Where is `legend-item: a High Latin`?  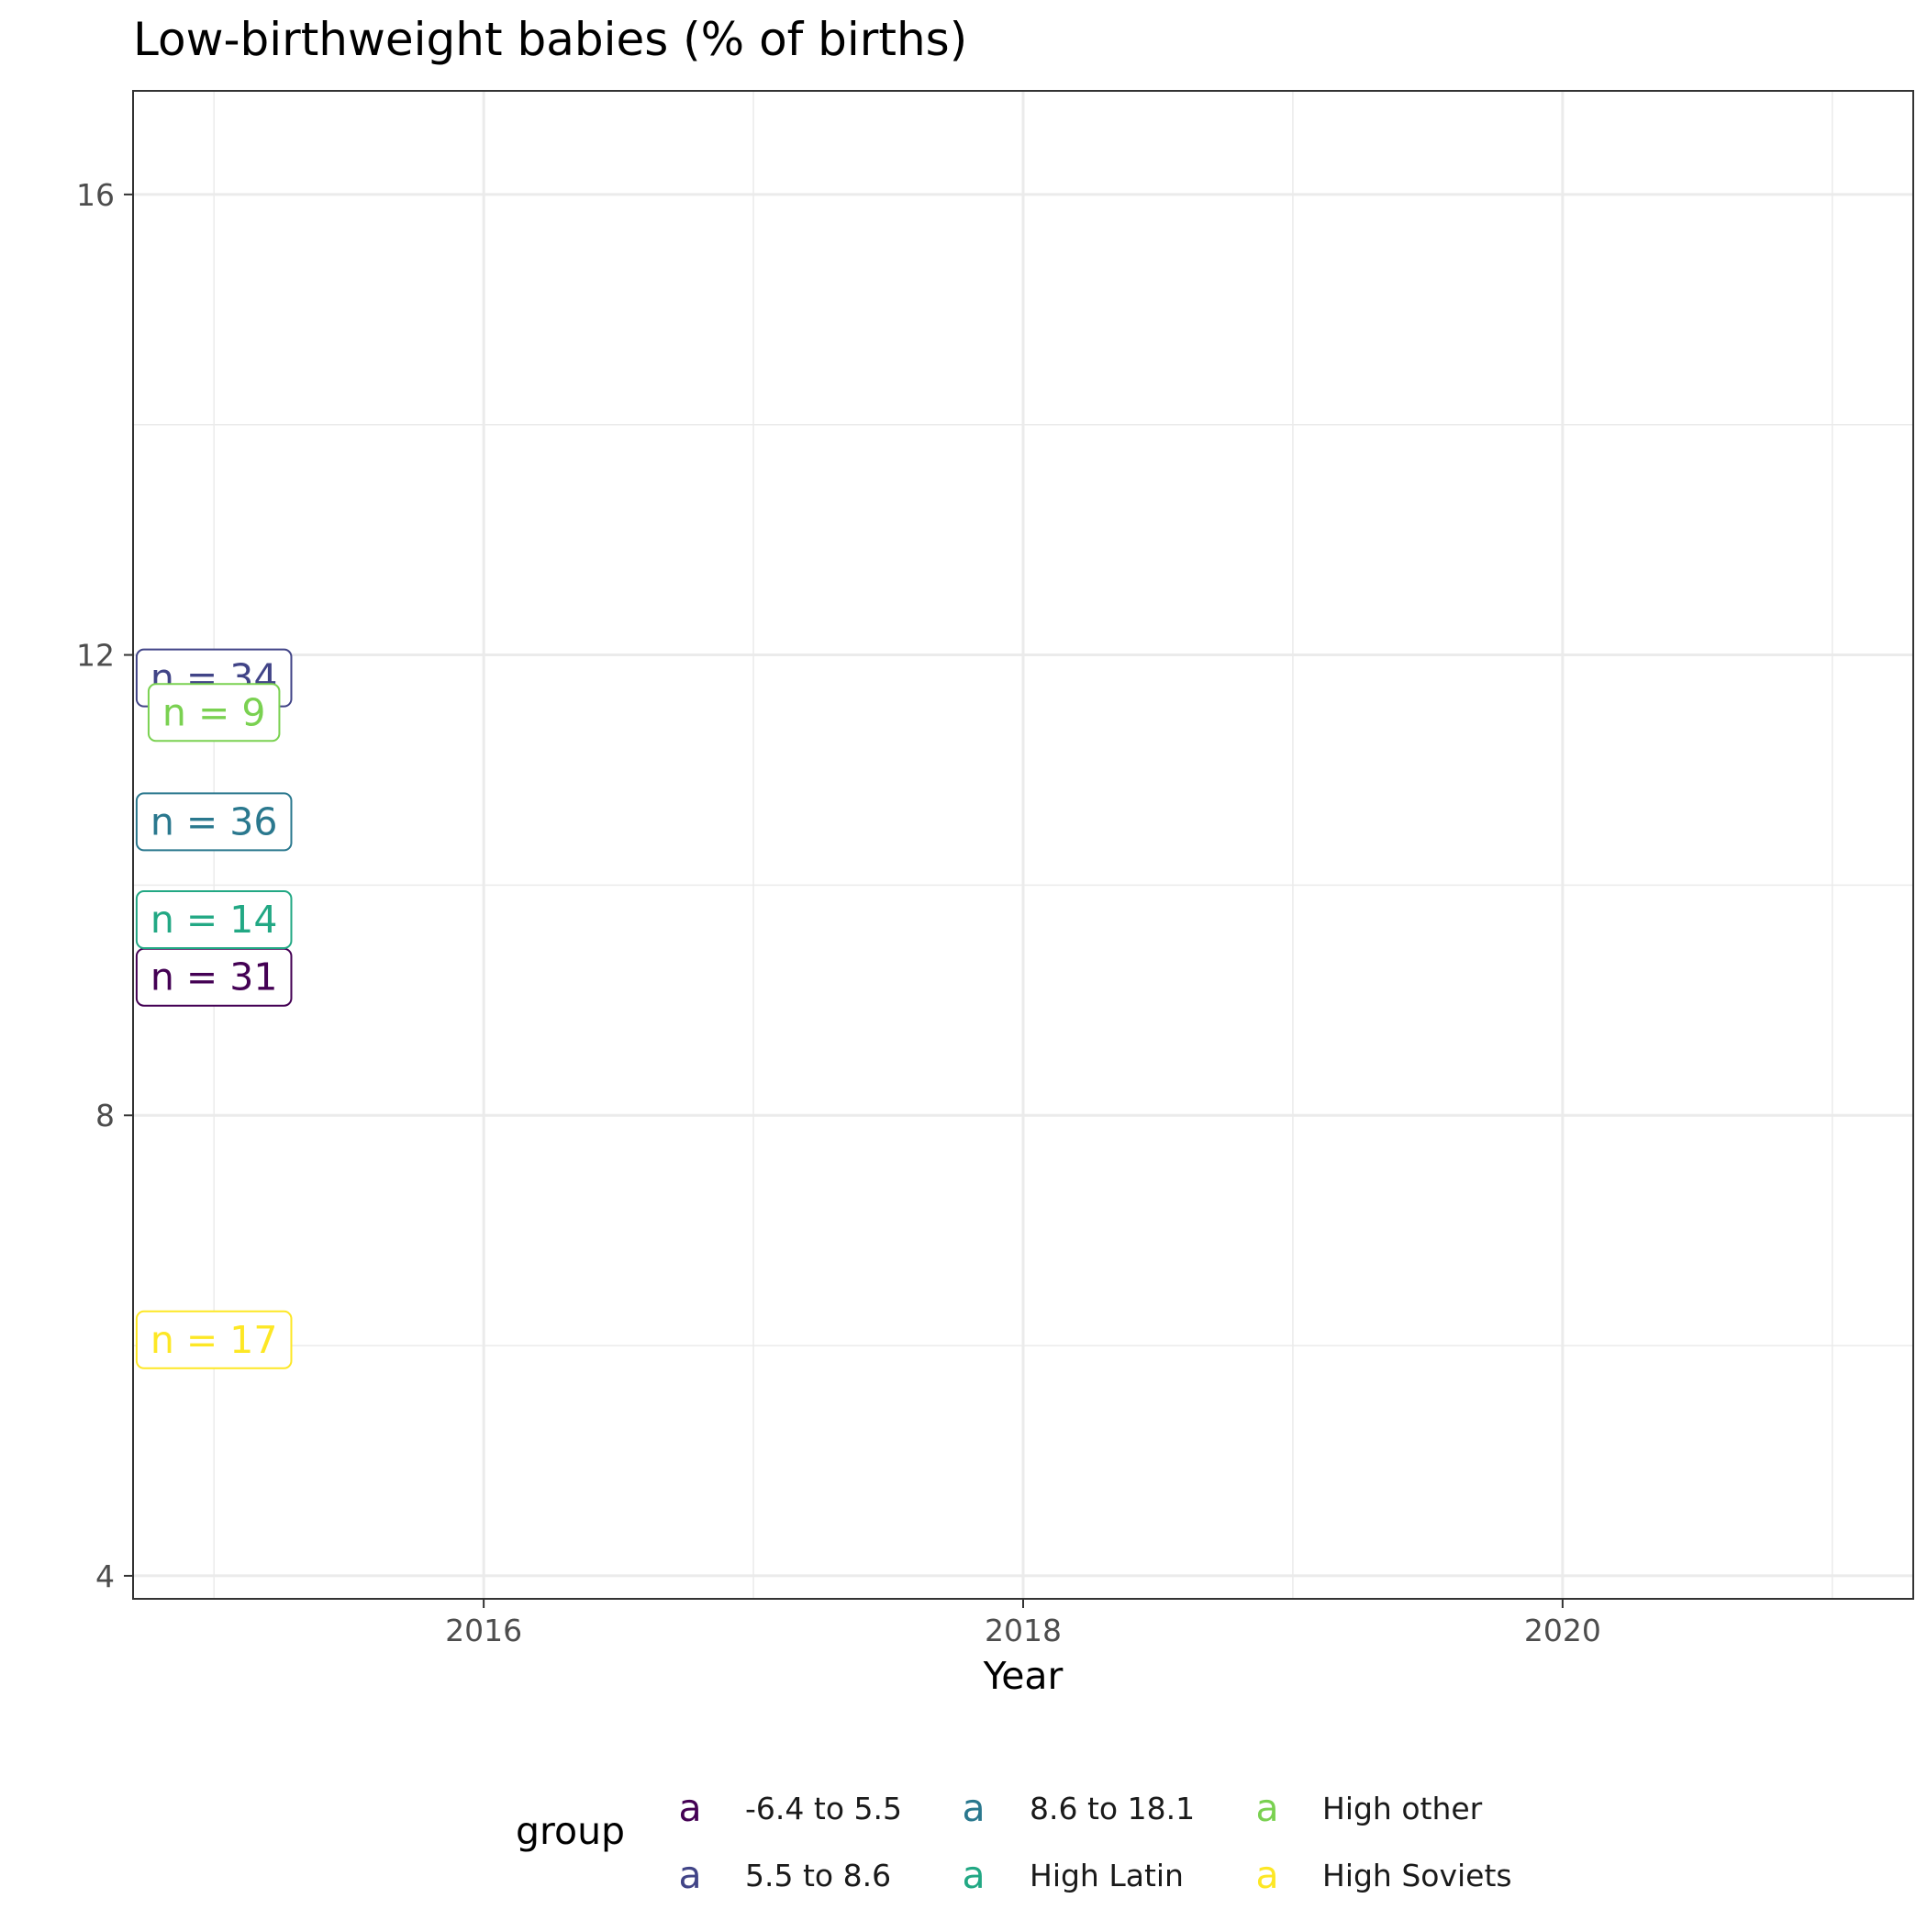
legend-item: a High Latin is located at coordinates (1073, 1875).